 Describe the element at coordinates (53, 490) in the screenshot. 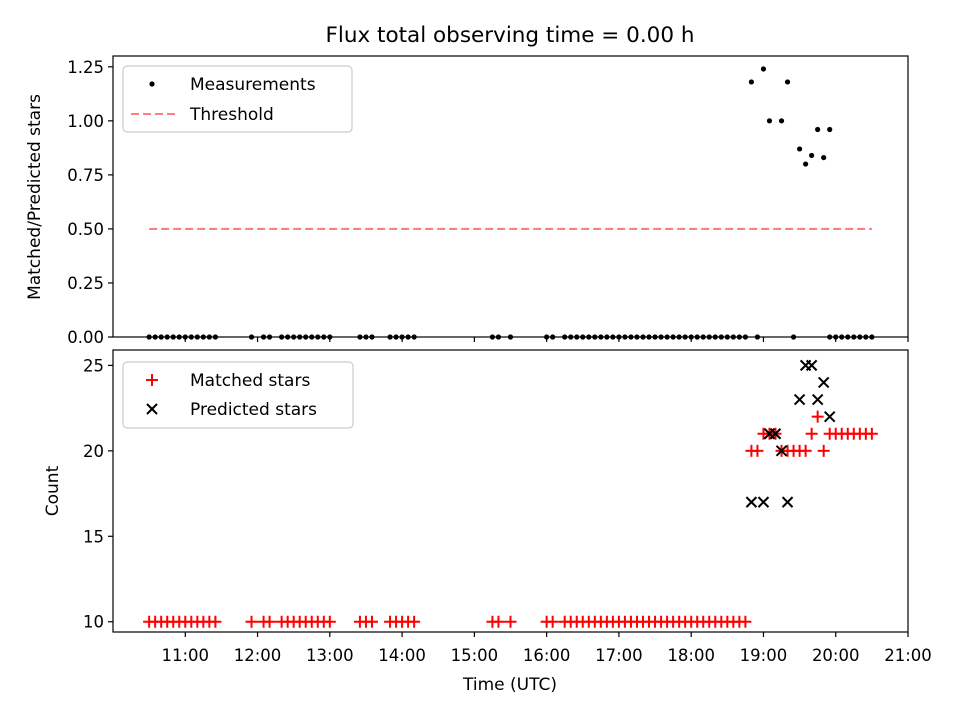

I see `bottom-y-axis-label: Count` at that location.